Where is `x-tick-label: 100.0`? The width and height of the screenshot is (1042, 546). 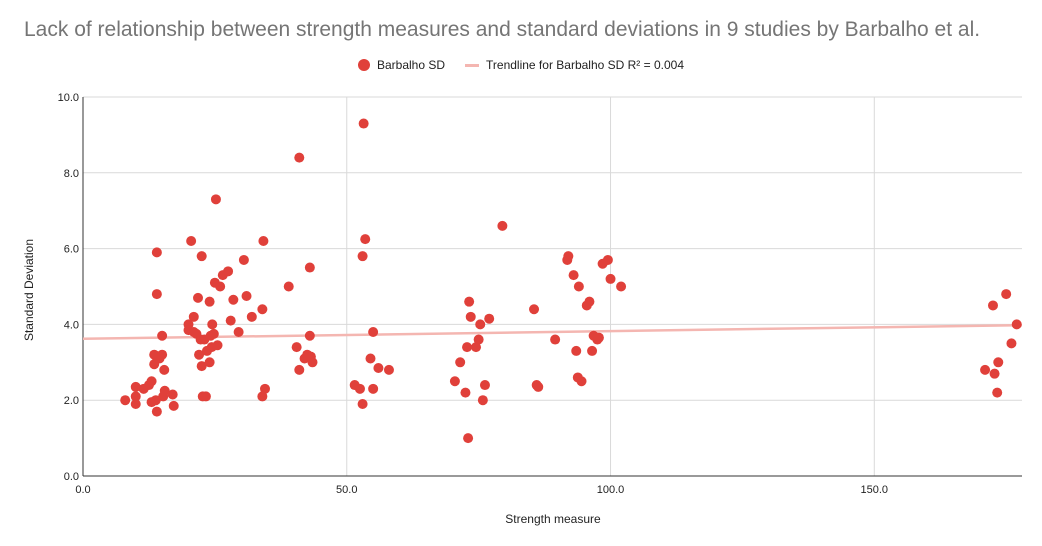 x-tick-label: 100.0 is located at coordinates (611, 490).